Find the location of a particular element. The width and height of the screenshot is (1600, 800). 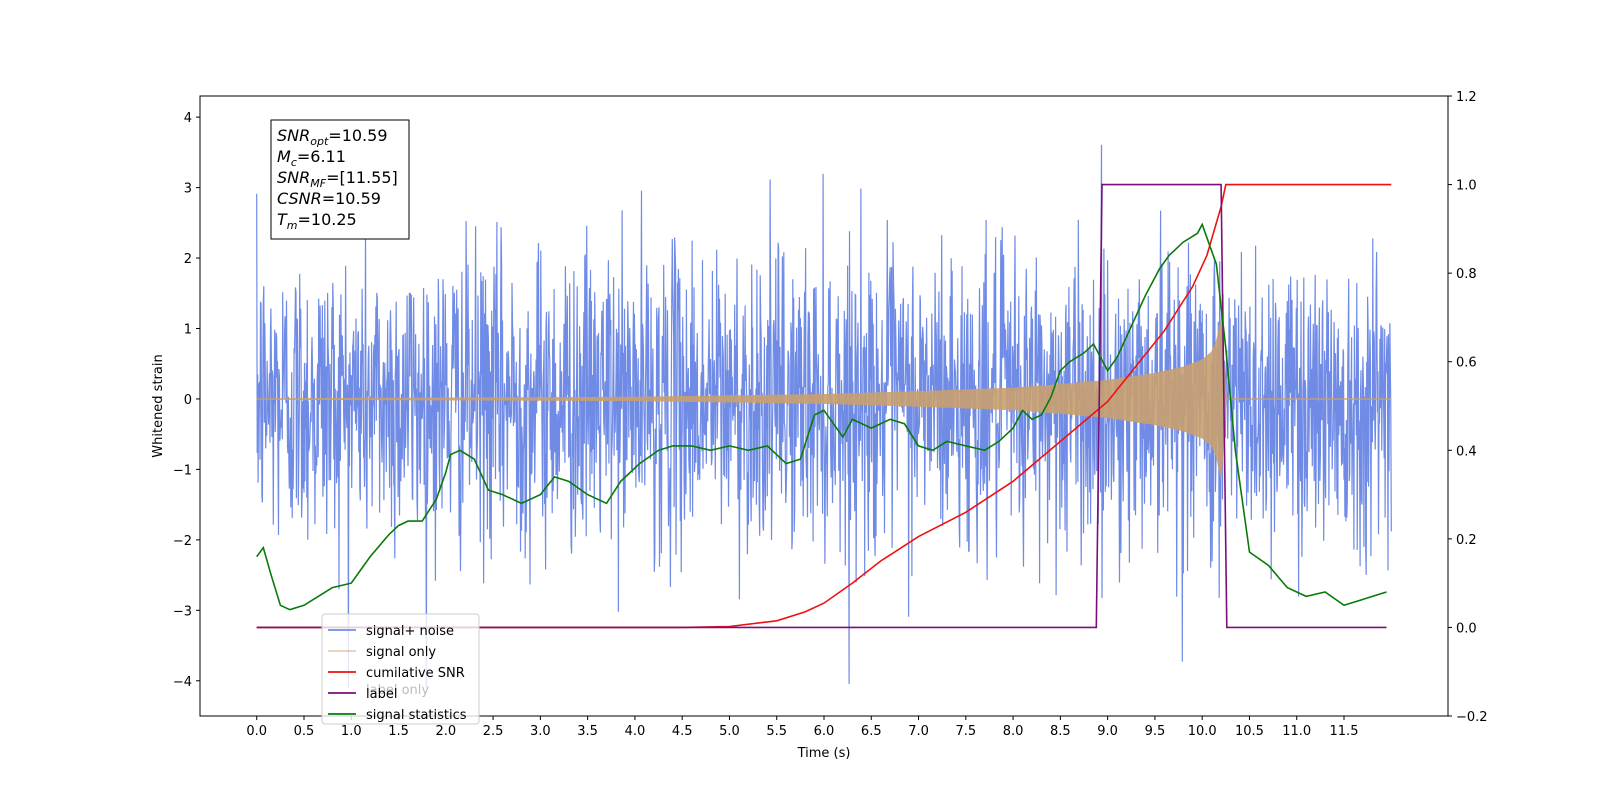

x-tick-label: 11.0 is located at coordinates (1296, 731).